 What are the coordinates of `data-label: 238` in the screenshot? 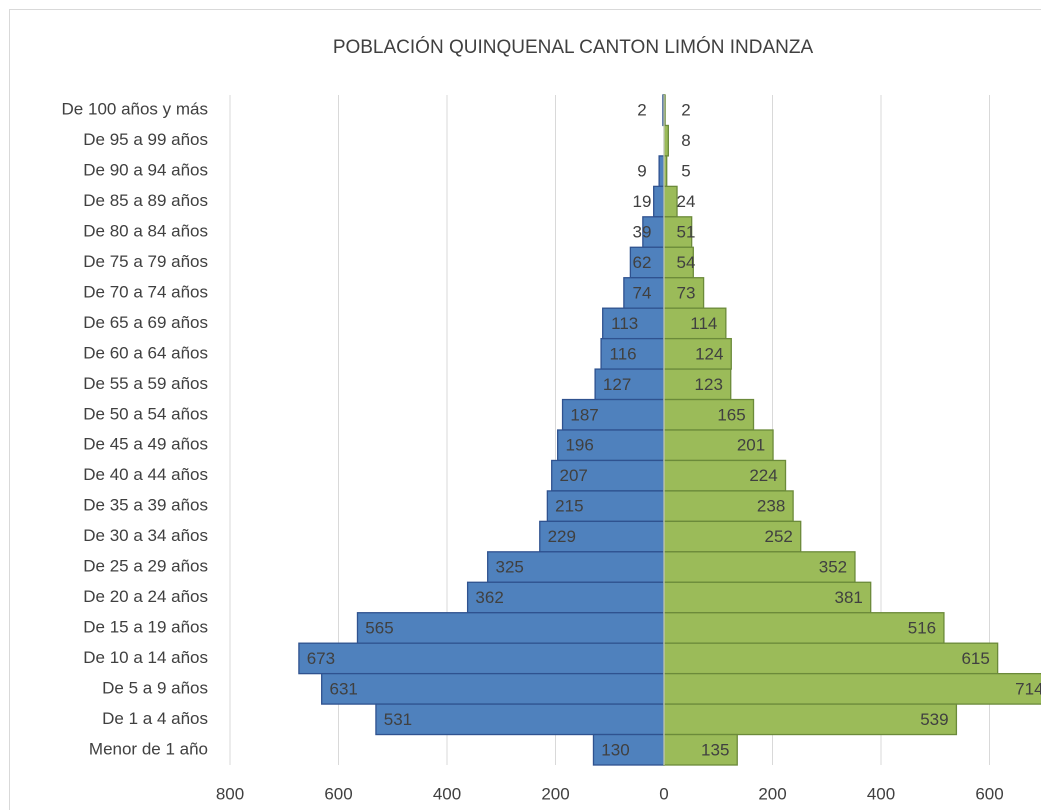 It's located at (771, 506).